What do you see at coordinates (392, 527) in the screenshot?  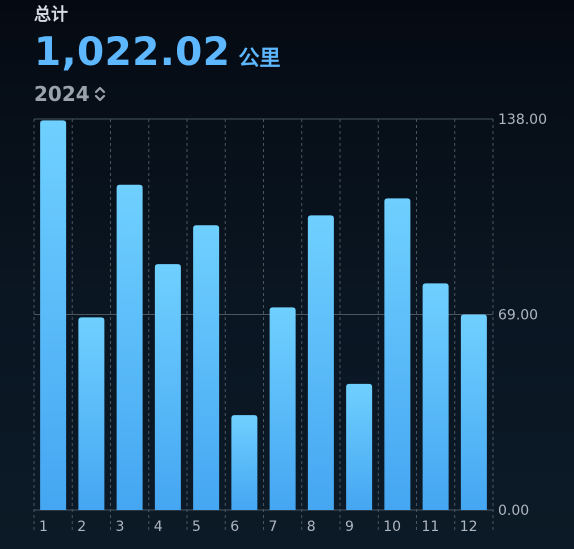 I see `x-tick-label: 10` at bounding box center [392, 527].